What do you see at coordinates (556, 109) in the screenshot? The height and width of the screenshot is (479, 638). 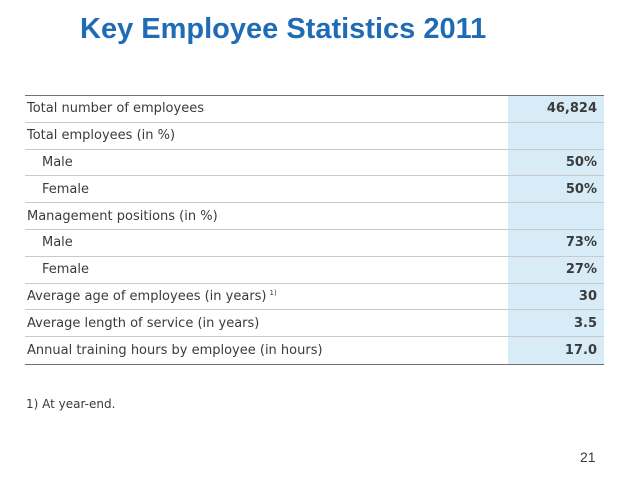 I see `row-value: 46,824` at bounding box center [556, 109].